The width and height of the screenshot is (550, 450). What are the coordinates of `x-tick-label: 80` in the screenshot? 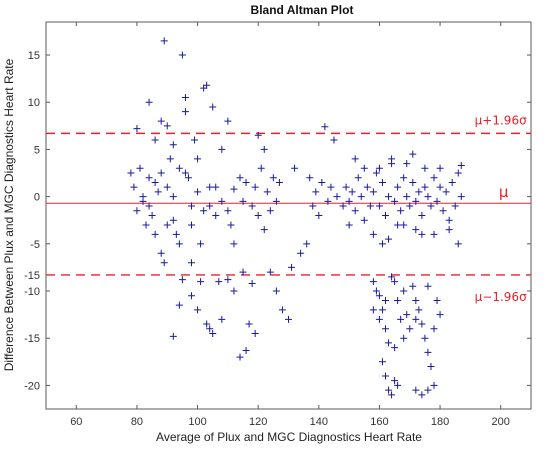 It's located at (137, 422).